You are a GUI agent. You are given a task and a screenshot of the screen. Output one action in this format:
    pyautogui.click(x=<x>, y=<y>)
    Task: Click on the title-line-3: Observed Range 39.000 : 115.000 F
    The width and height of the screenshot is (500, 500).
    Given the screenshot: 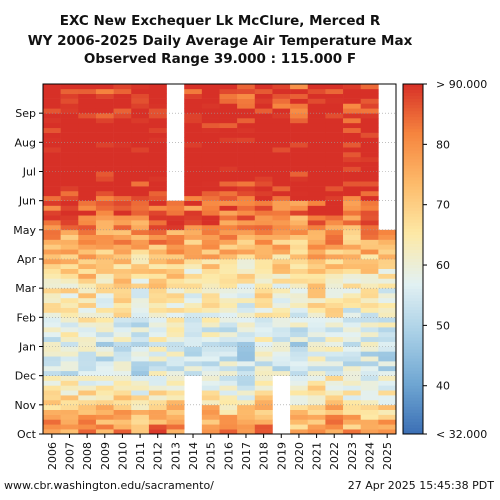 What is the action you would take?
    pyautogui.click(x=220, y=59)
    